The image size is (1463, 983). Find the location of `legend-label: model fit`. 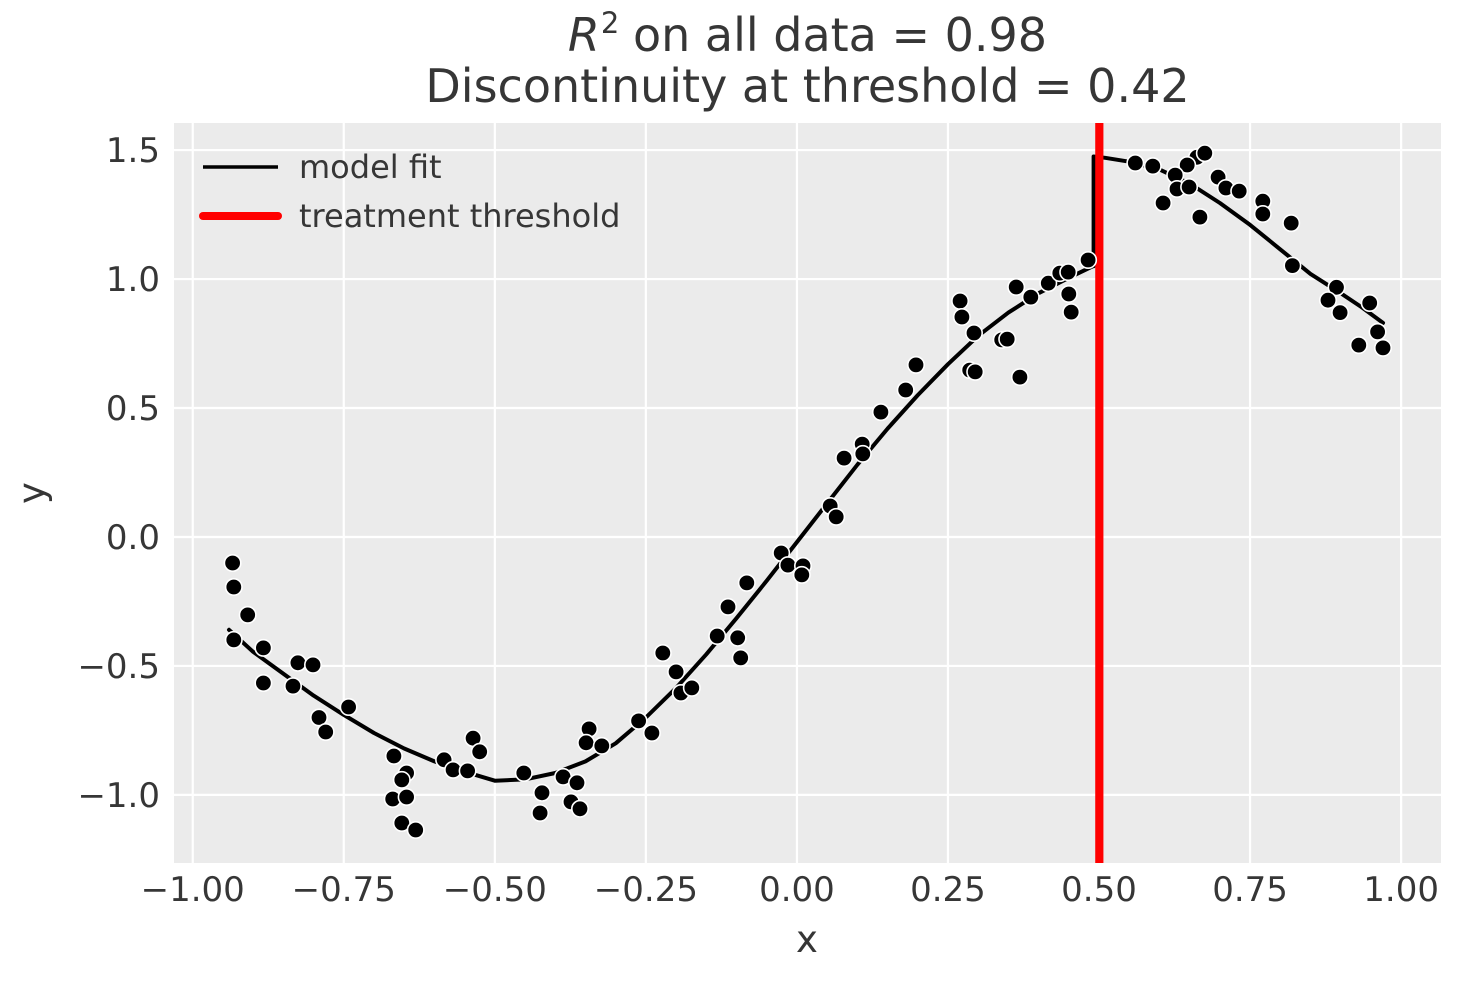

legend-label: model fit is located at coordinates (370, 167).